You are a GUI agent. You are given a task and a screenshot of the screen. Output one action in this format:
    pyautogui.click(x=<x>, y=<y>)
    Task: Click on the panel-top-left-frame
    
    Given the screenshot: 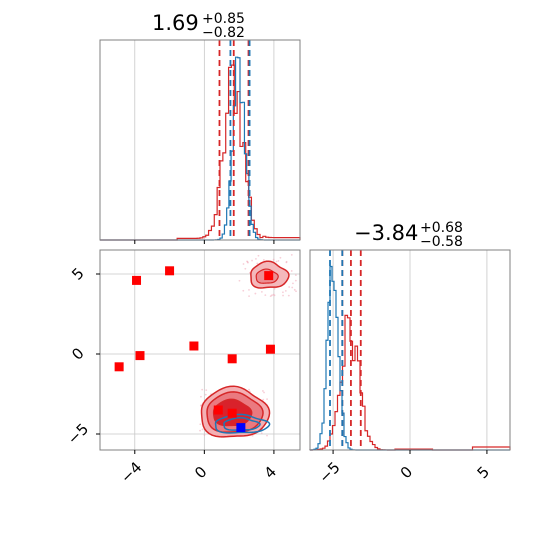 What is the action you would take?
    pyautogui.click(x=200, y=140)
    